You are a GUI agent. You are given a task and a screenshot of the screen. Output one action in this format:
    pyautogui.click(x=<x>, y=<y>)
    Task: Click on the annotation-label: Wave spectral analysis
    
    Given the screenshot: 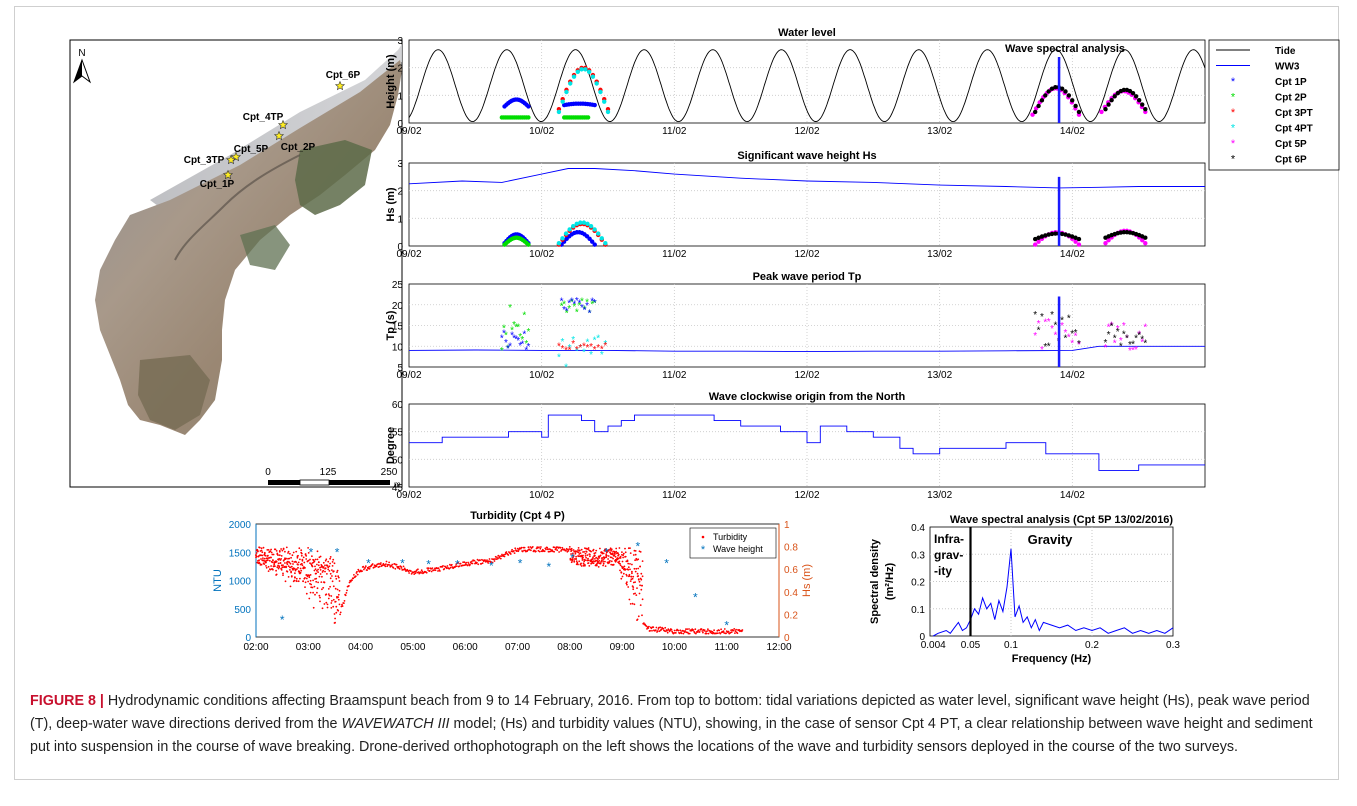 What is the action you would take?
    pyautogui.click(x=1065, y=49)
    